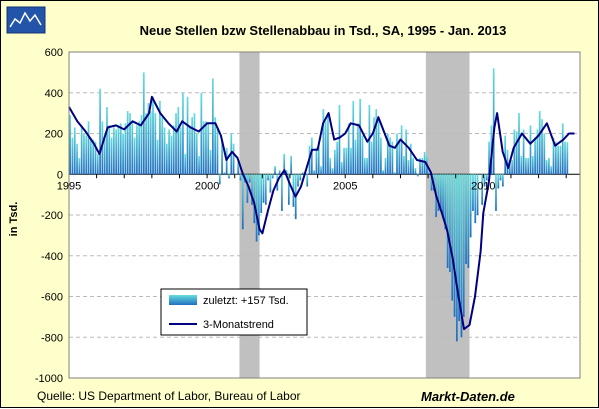 This screenshot has height=409, width=599. Describe the element at coordinates (52, 216) in the screenshot. I see `y-tick-label: -200` at that location.